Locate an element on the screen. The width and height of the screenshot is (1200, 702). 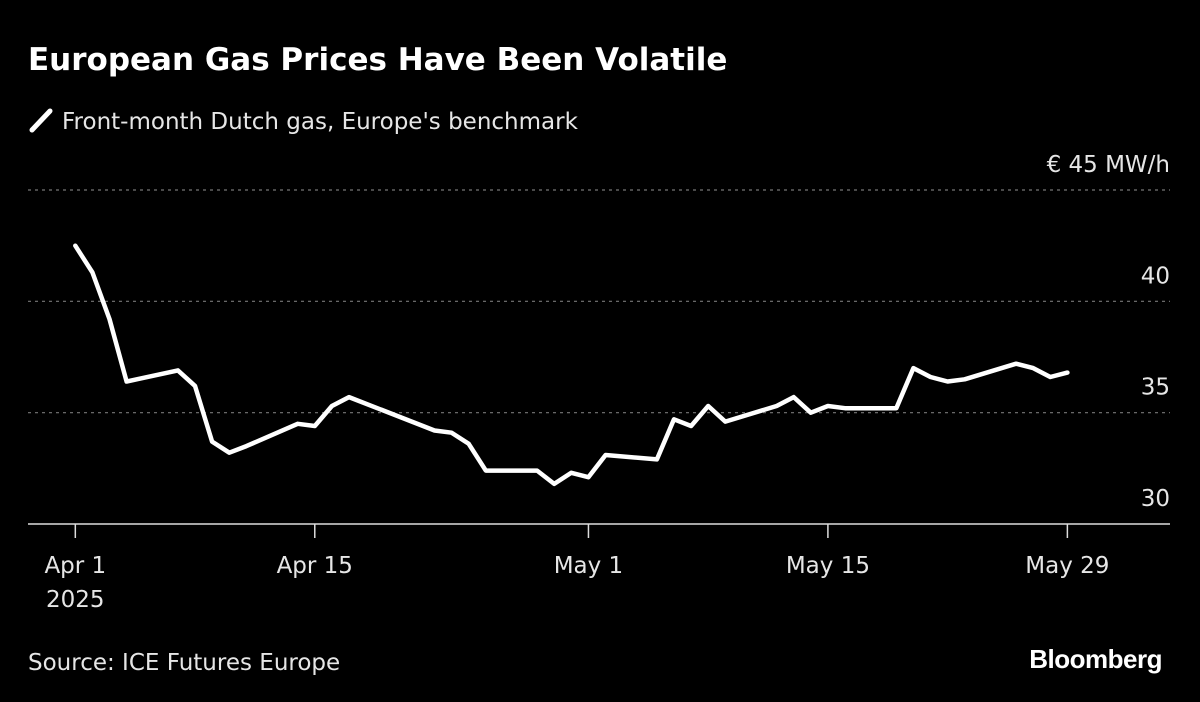
y-tick-label: € 45 MW/h is located at coordinates (1108, 165).